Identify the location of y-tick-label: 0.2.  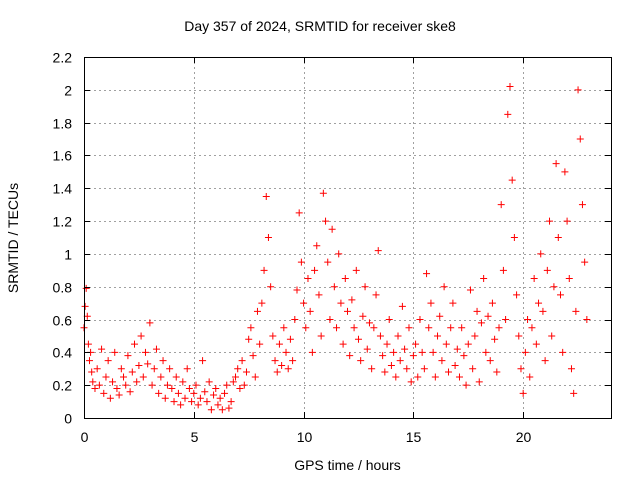
(63, 386).